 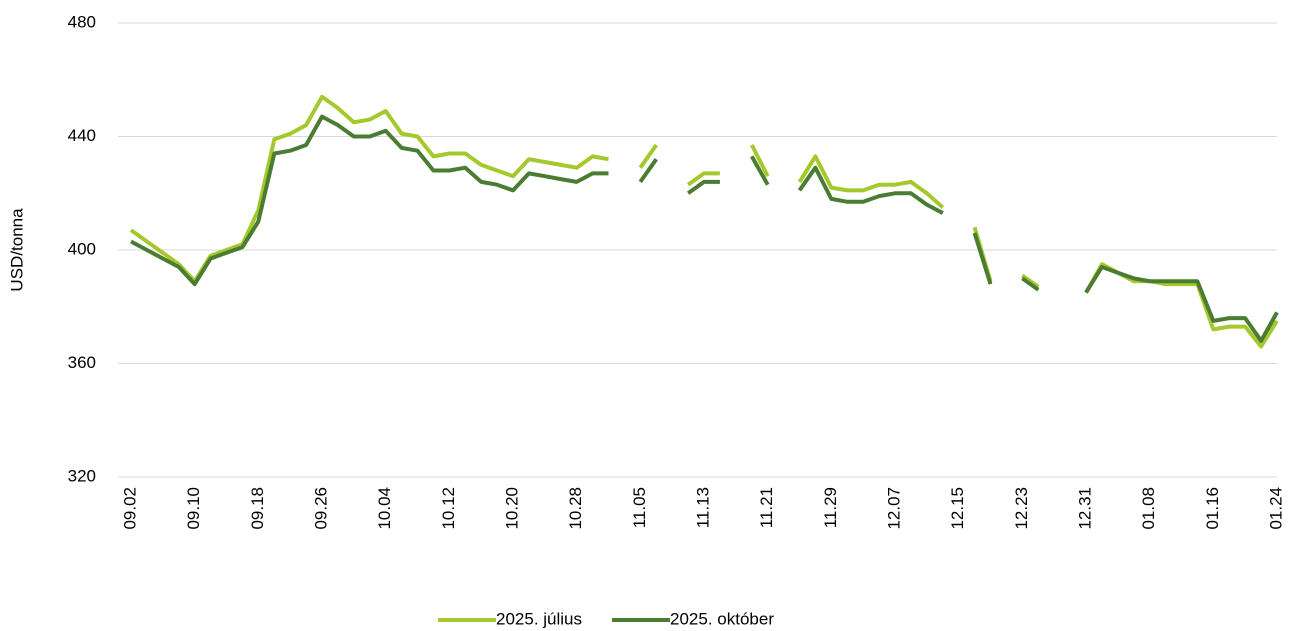 I want to click on x-tick-label: 09.18, so click(x=257, y=508).